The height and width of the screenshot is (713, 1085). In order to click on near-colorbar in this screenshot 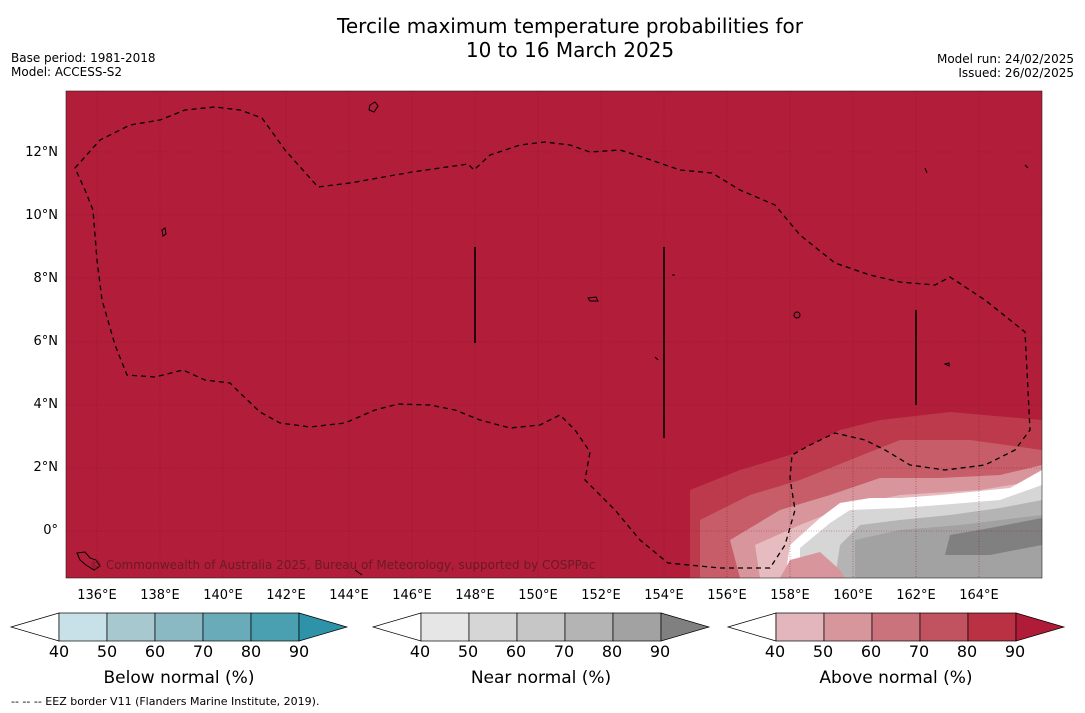, I will do `click(541, 627)`.